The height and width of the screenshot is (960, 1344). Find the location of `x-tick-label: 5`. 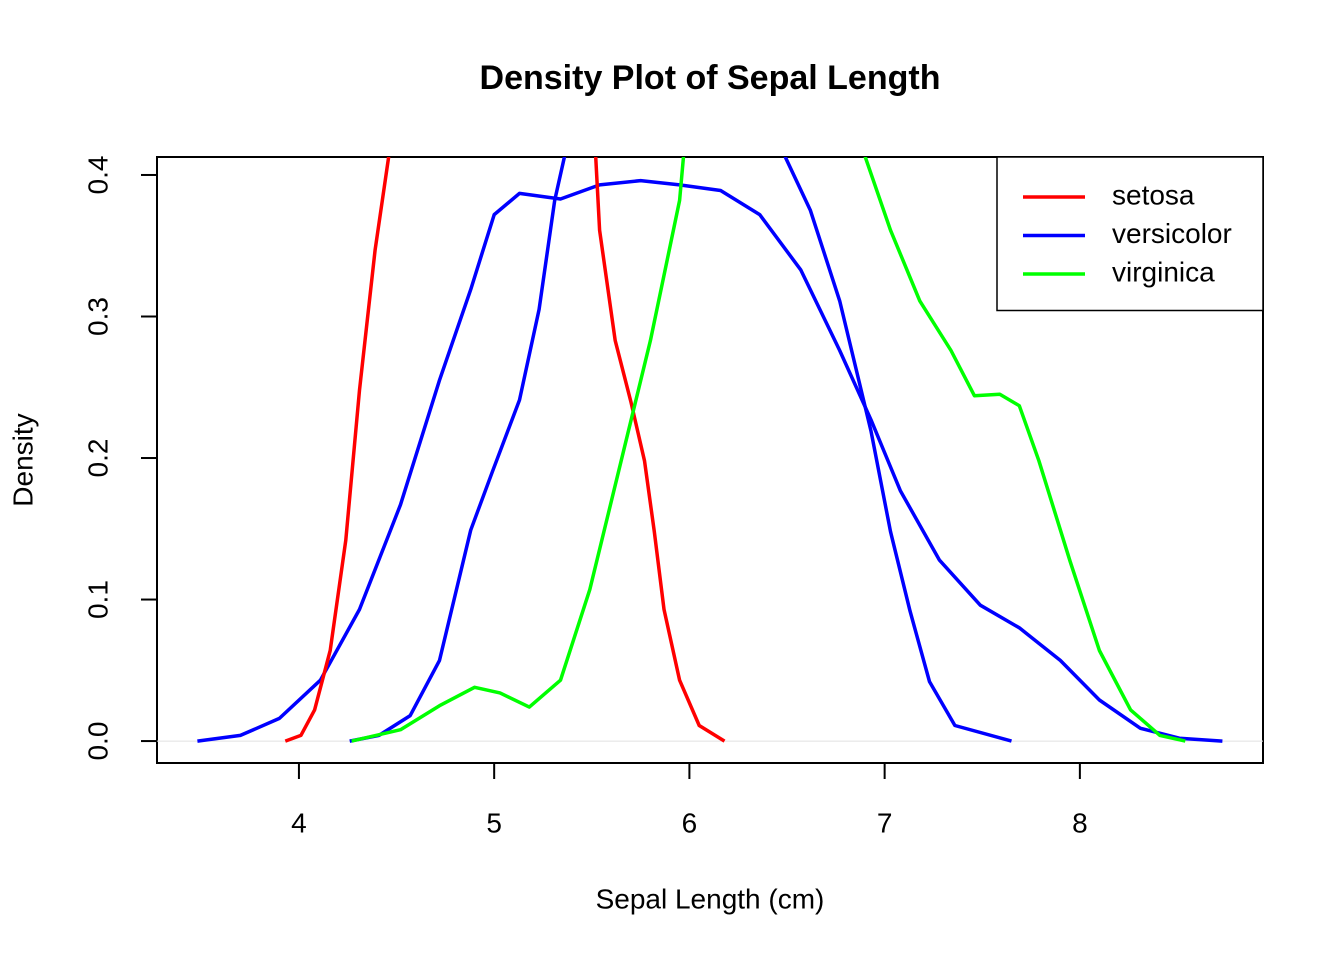

x-tick-label: 5 is located at coordinates (494, 822).